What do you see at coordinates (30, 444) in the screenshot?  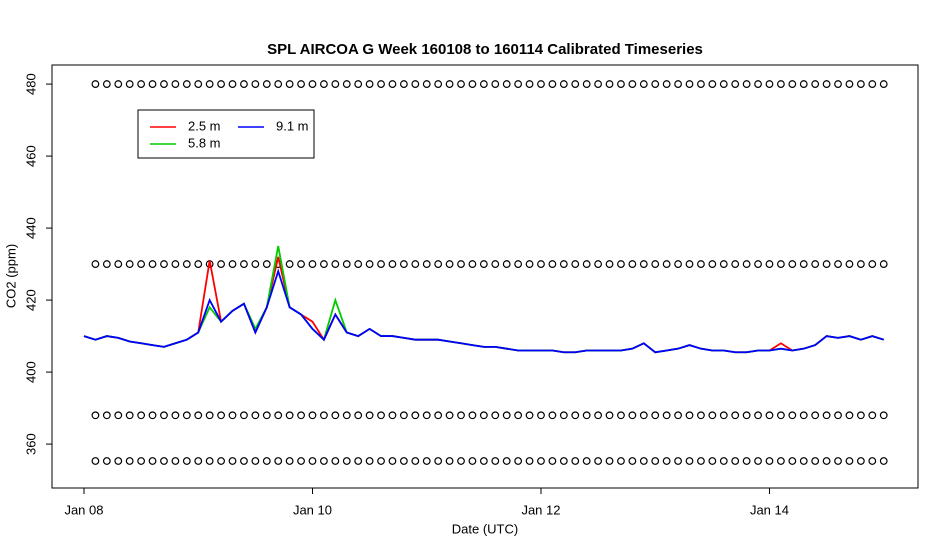 I see `y-tick-label: 360` at bounding box center [30, 444].